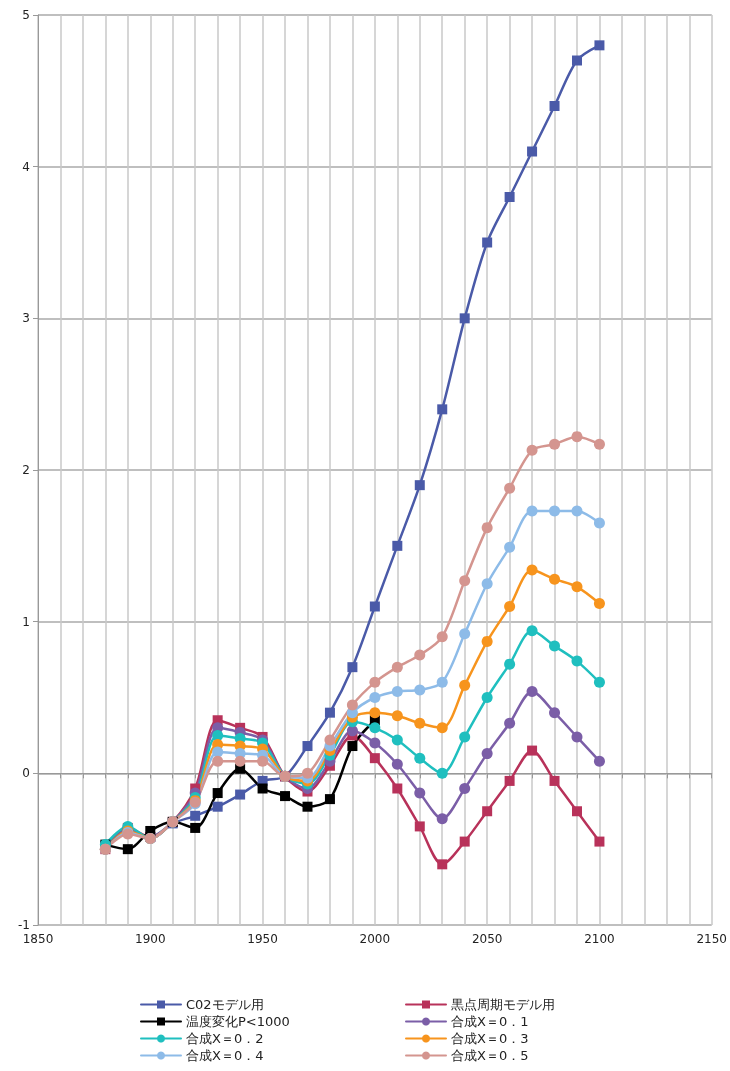 The width and height of the screenshot is (730, 1071). I want to click on y-tick-label: 2, so click(26, 470).